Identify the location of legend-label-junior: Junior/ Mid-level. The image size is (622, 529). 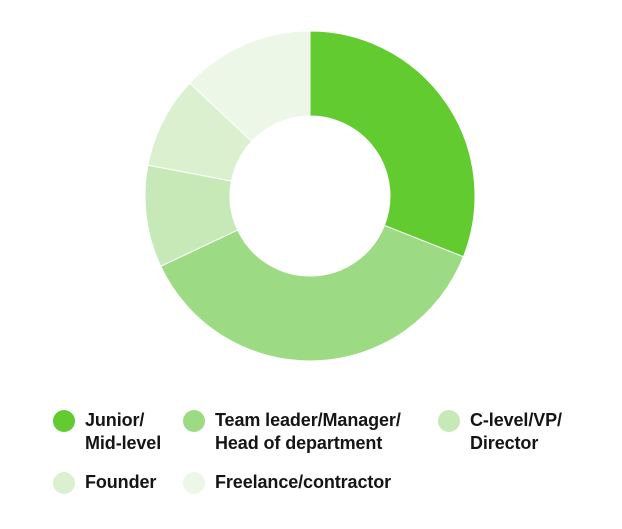
(123, 431).